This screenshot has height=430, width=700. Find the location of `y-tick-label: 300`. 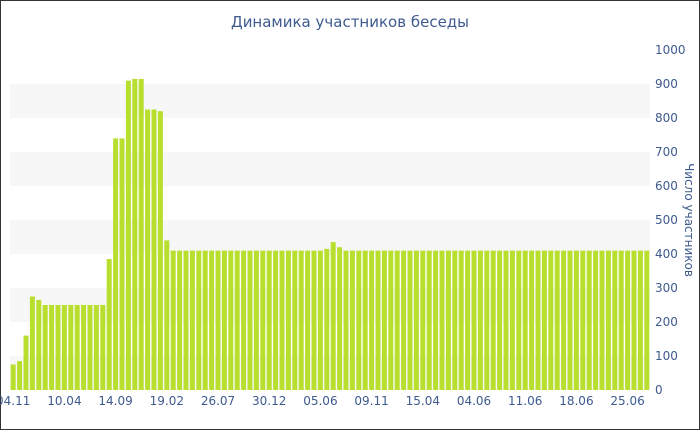

y-tick-label: 300 is located at coordinates (666, 288).